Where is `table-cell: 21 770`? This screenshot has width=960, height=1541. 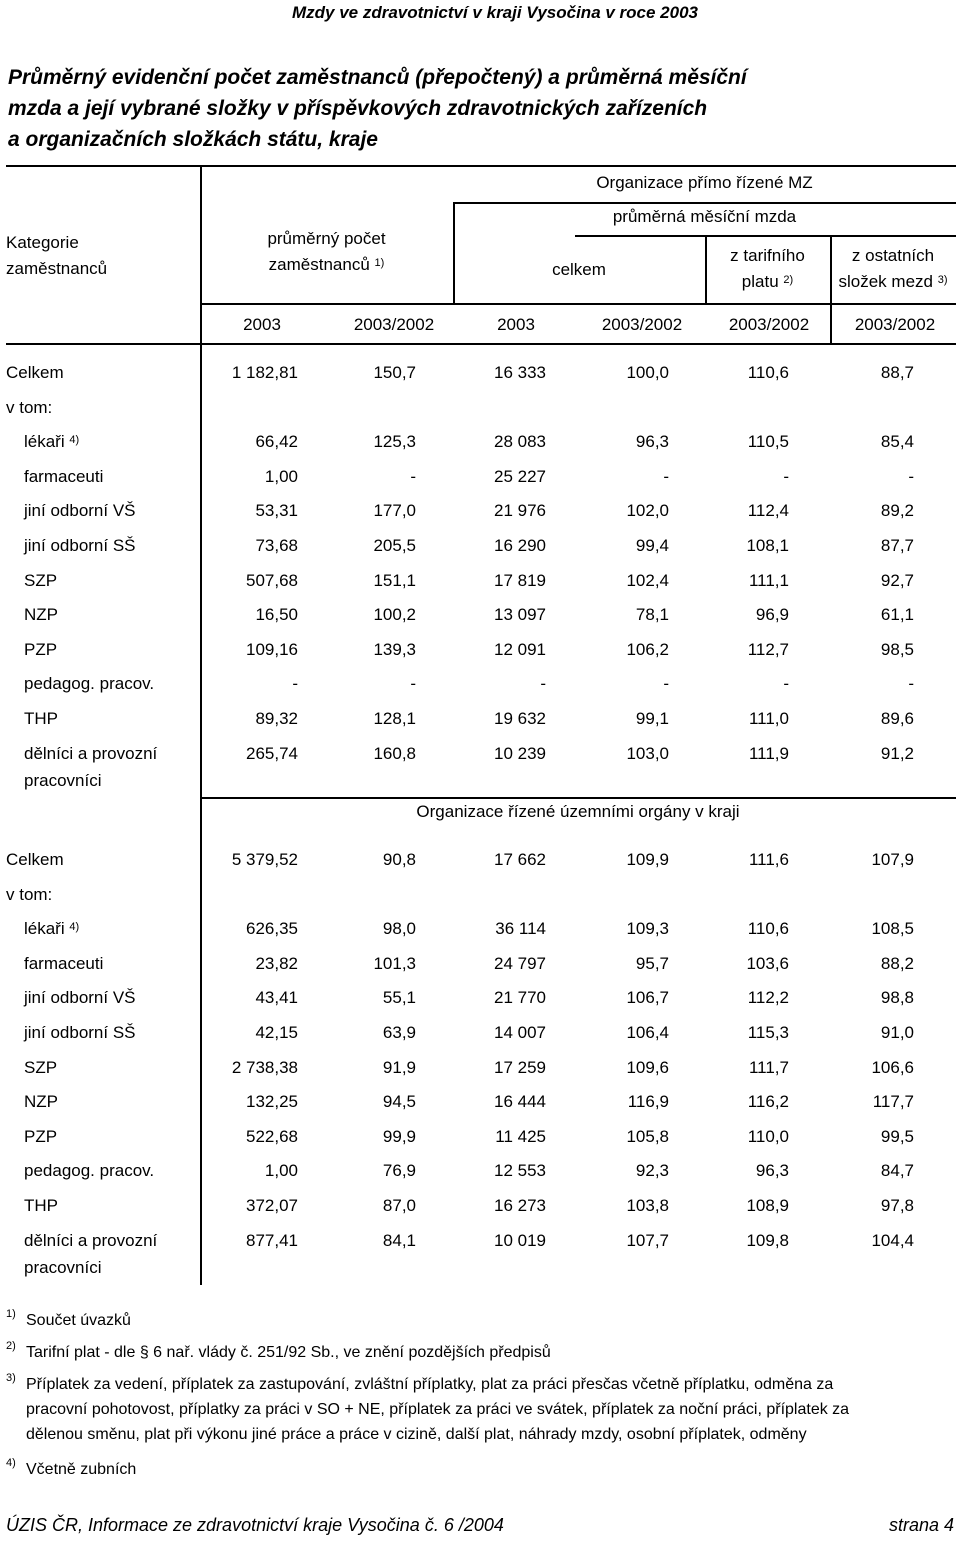
table-cell: 21 770 is located at coordinates (520, 998).